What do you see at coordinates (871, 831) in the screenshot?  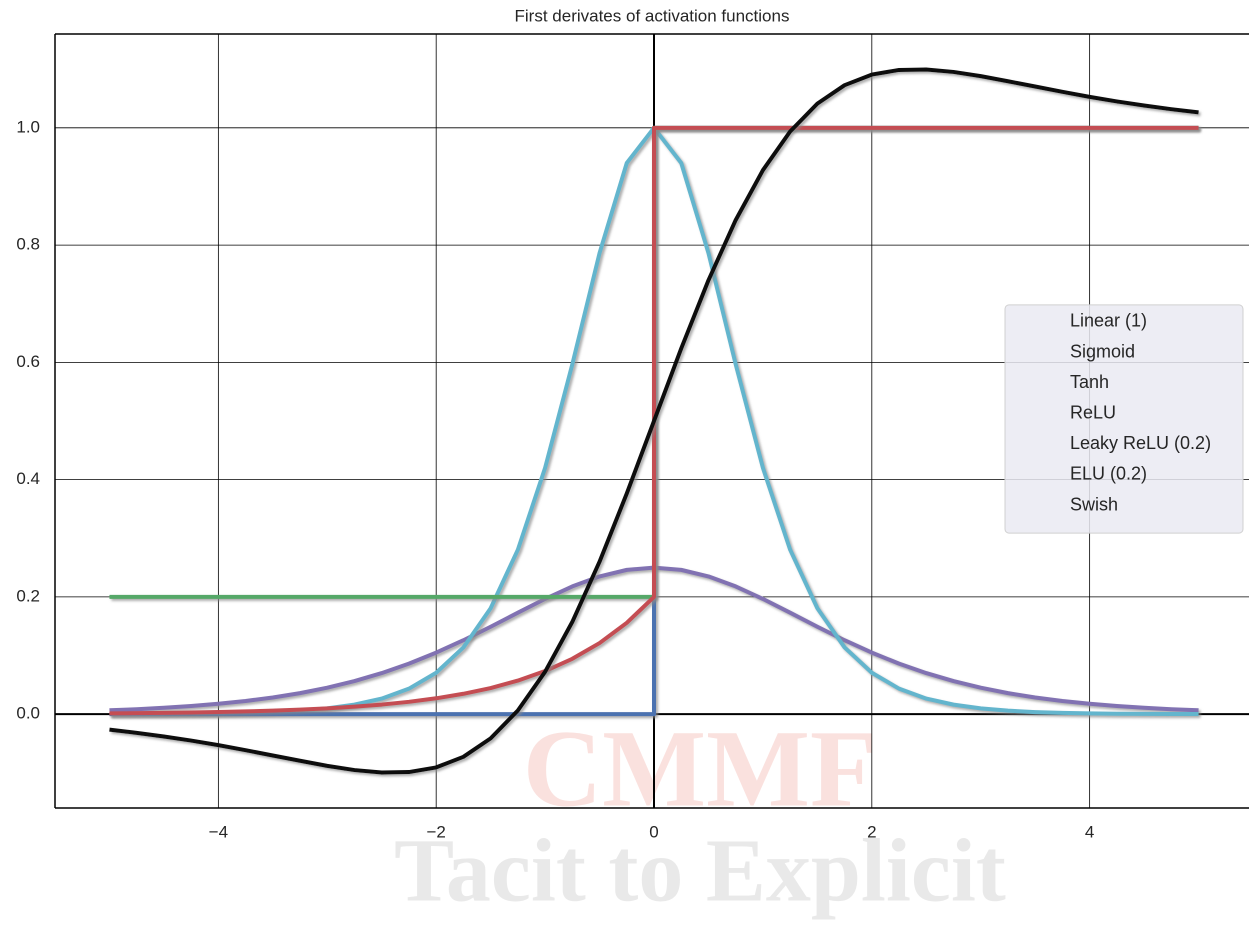 I see `x-tick-label: 2` at bounding box center [871, 831].